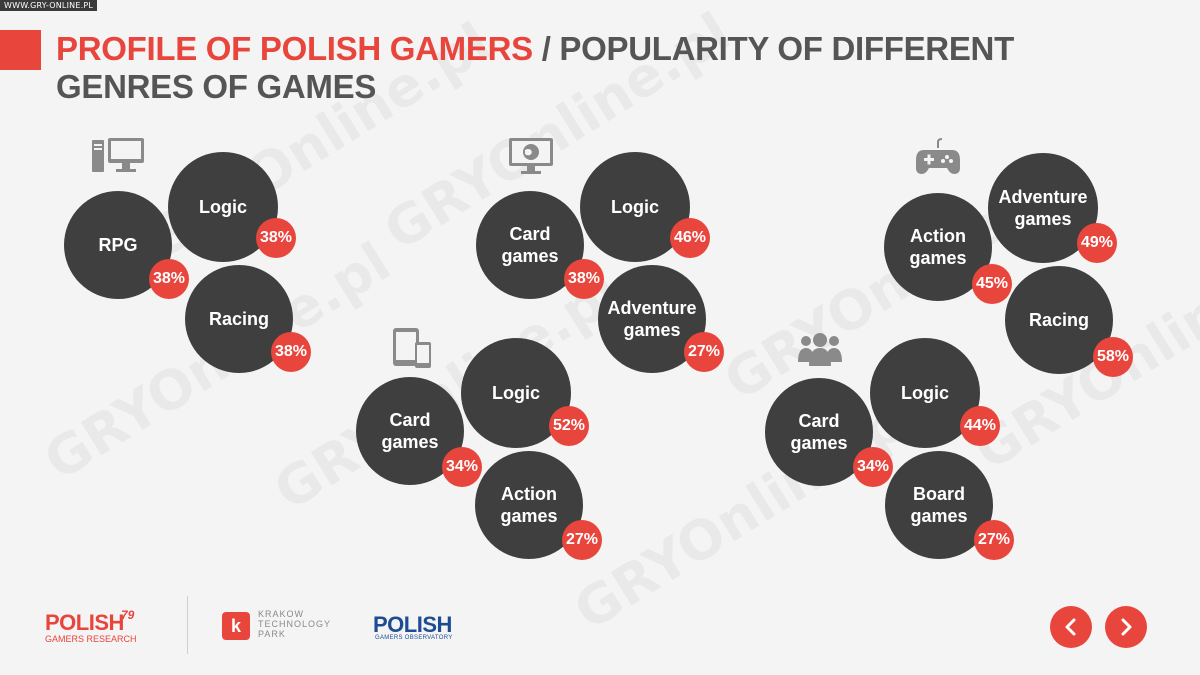 This screenshot has width=1200, height=675. What do you see at coordinates (980, 426) in the screenshot?
I see `percent-badge: 44%` at bounding box center [980, 426].